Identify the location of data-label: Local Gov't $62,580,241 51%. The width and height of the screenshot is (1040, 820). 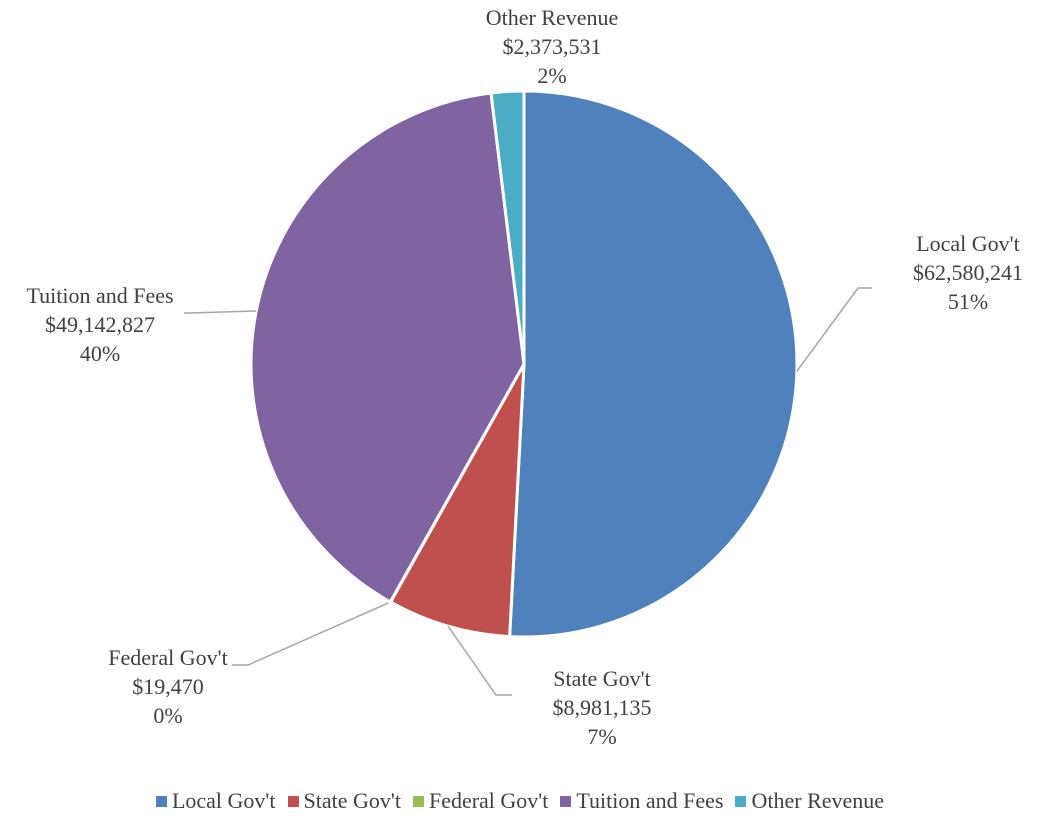
(968, 272).